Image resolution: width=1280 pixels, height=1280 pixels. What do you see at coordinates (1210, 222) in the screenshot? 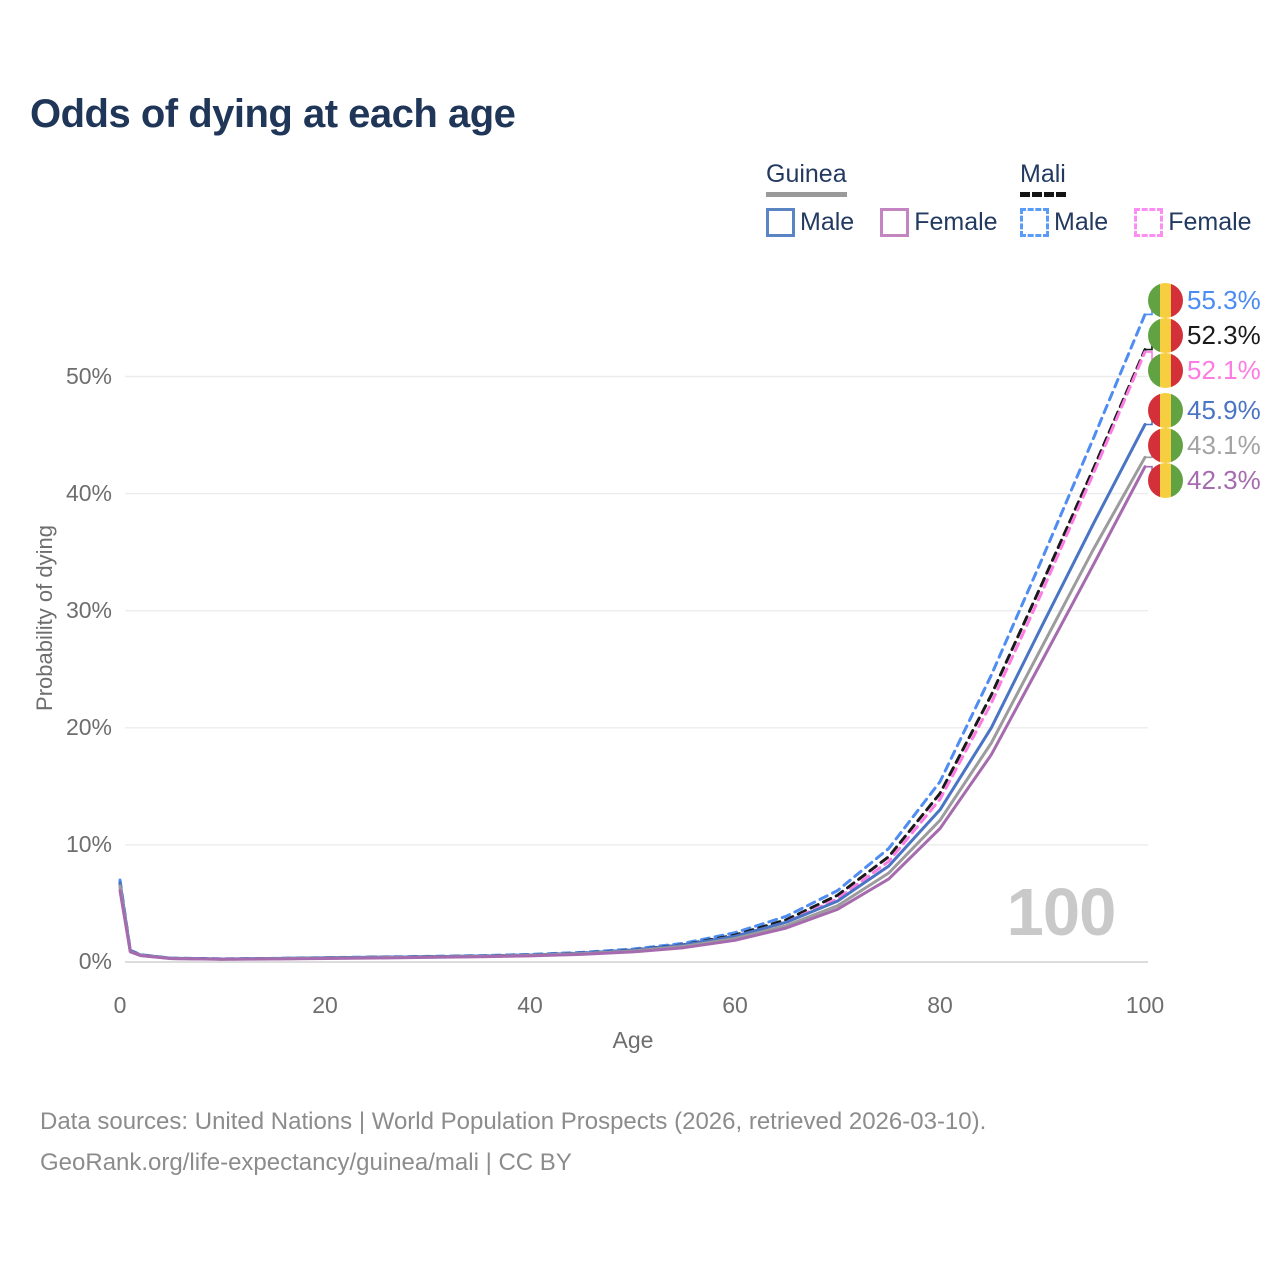
I see `legend-label-mali-female: Female` at bounding box center [1210, 222].